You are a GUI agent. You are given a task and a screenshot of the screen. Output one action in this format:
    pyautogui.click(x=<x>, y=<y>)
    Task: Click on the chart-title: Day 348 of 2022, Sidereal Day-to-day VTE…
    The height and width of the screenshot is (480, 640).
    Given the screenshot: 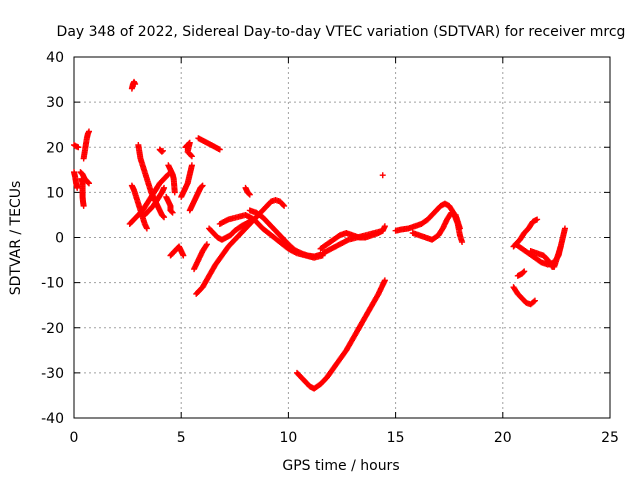 What is the action you would take?
    pyautogui.click(x=341, y=32)
    